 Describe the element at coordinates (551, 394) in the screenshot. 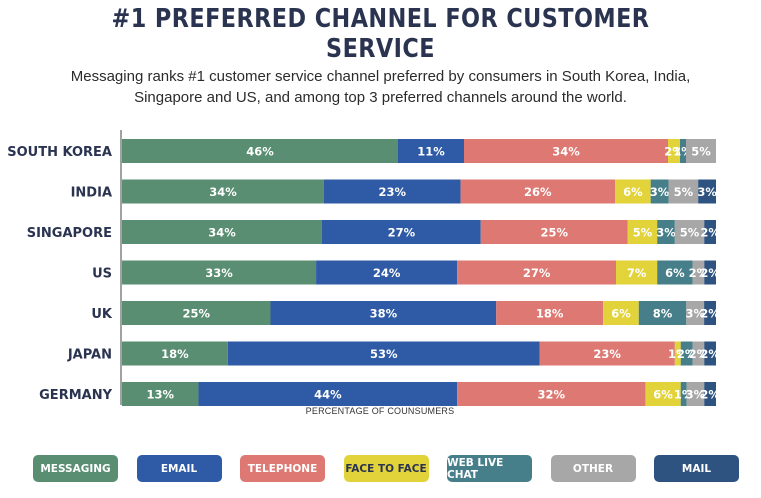

I see `bar-germany-telephone` at that location.